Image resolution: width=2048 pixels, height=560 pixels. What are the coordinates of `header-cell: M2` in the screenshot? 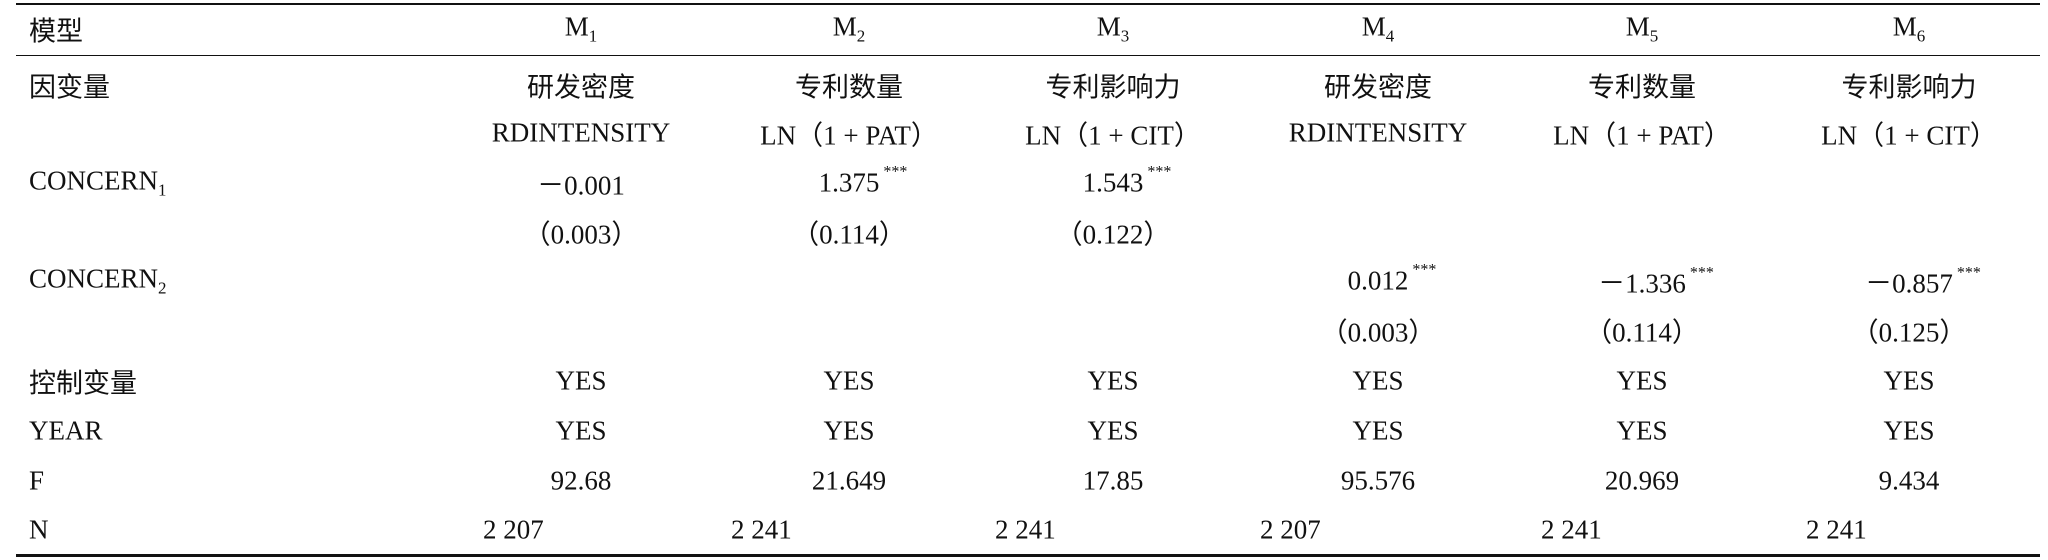 It's located at (849, 29).